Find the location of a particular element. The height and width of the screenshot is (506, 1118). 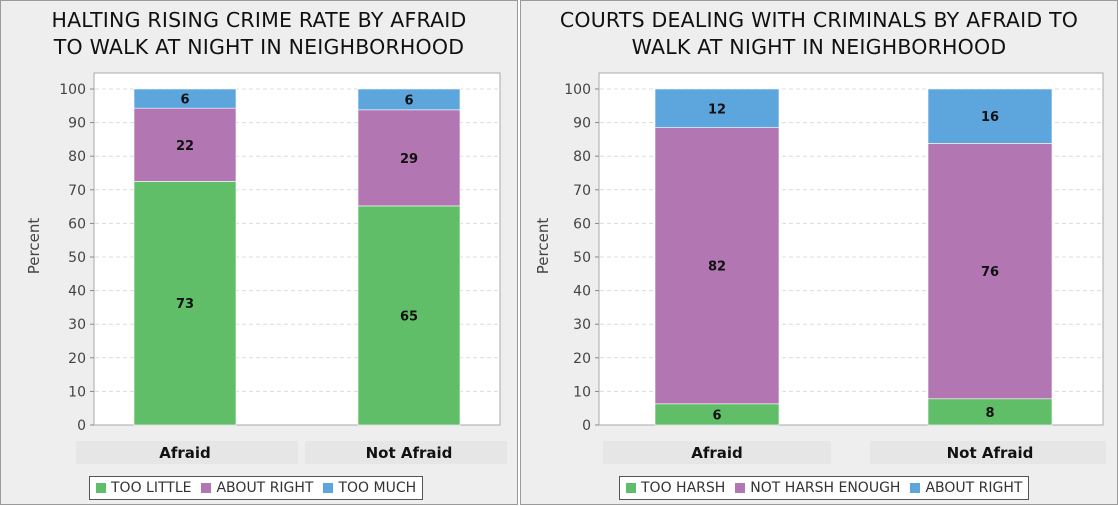

data-label: 76 is located at coordinates (990, 272).